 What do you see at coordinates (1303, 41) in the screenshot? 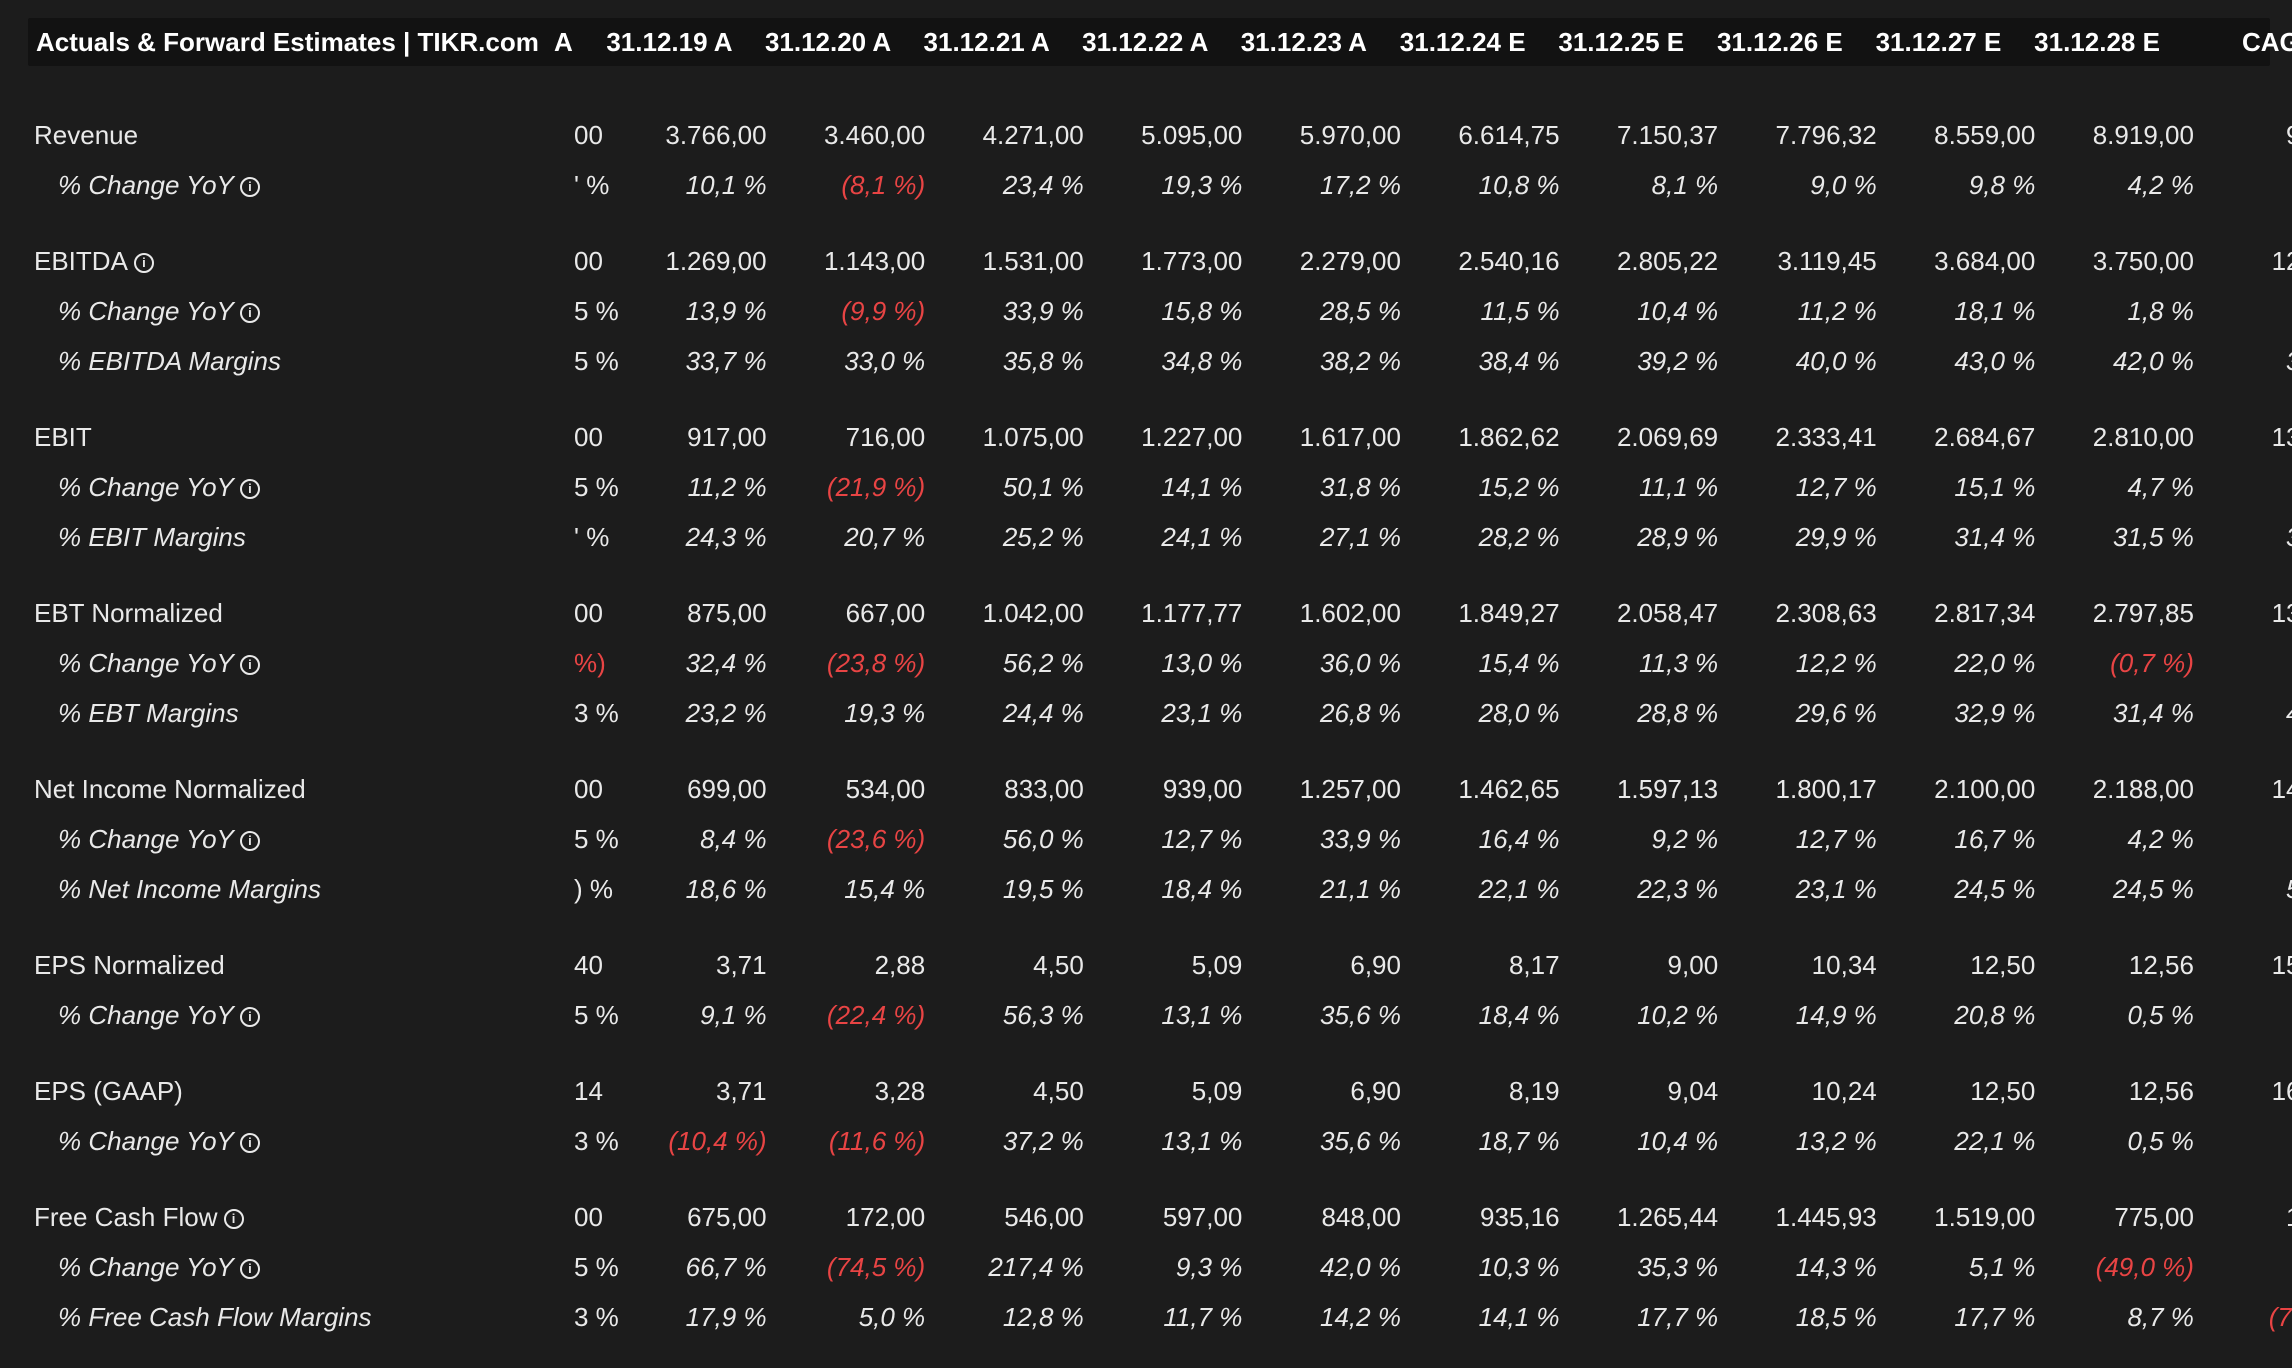
I see `header-col-2023: 31.12.23 A` at bounding box center [1303, 41].